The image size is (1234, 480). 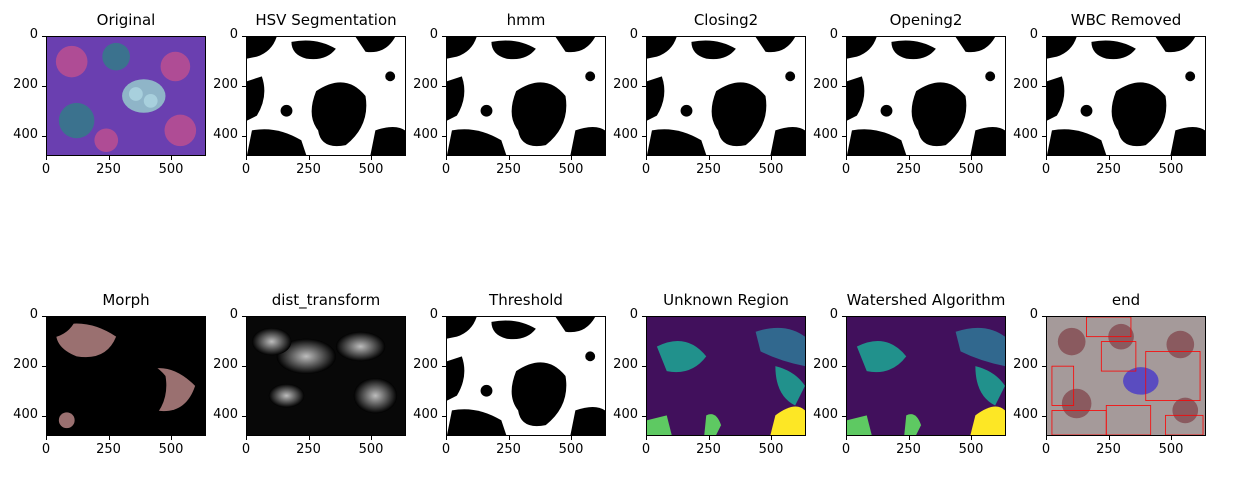 What do you see at coordinates (526, 20) in the screenshot?
I see `subplot-title: hmm` at bounding box center [526, 20].